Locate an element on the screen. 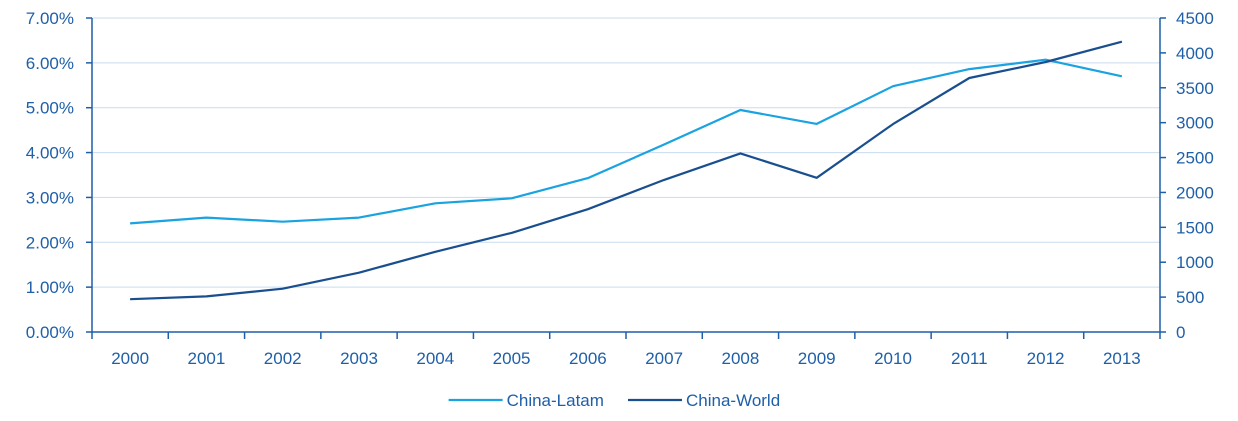 The width and height of the screenshot is (1238, 421). left-axis-tick-label: 0.00% is located at coordinates (50, 332).